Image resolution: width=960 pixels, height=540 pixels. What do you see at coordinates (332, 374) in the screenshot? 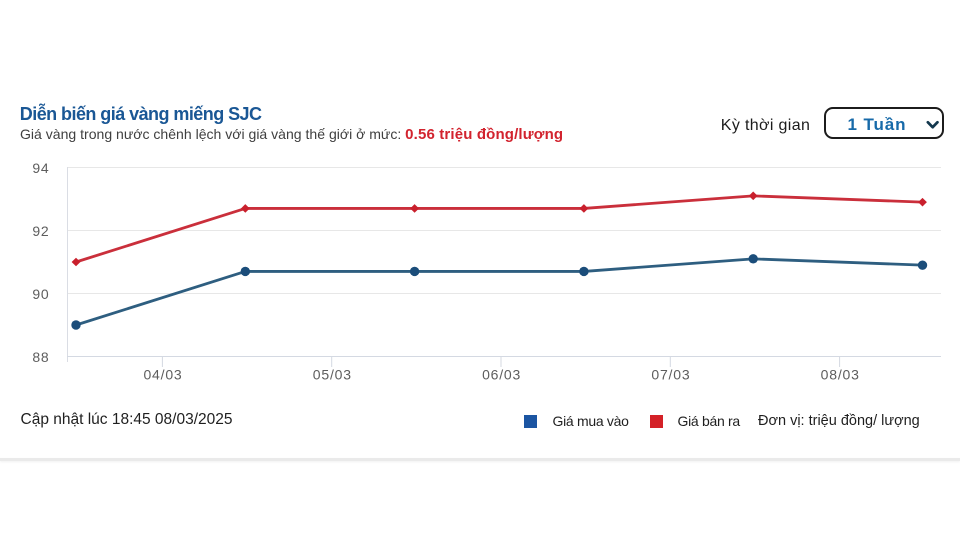
I see `svg-text: 05/03` at bounding box center [332, 374].